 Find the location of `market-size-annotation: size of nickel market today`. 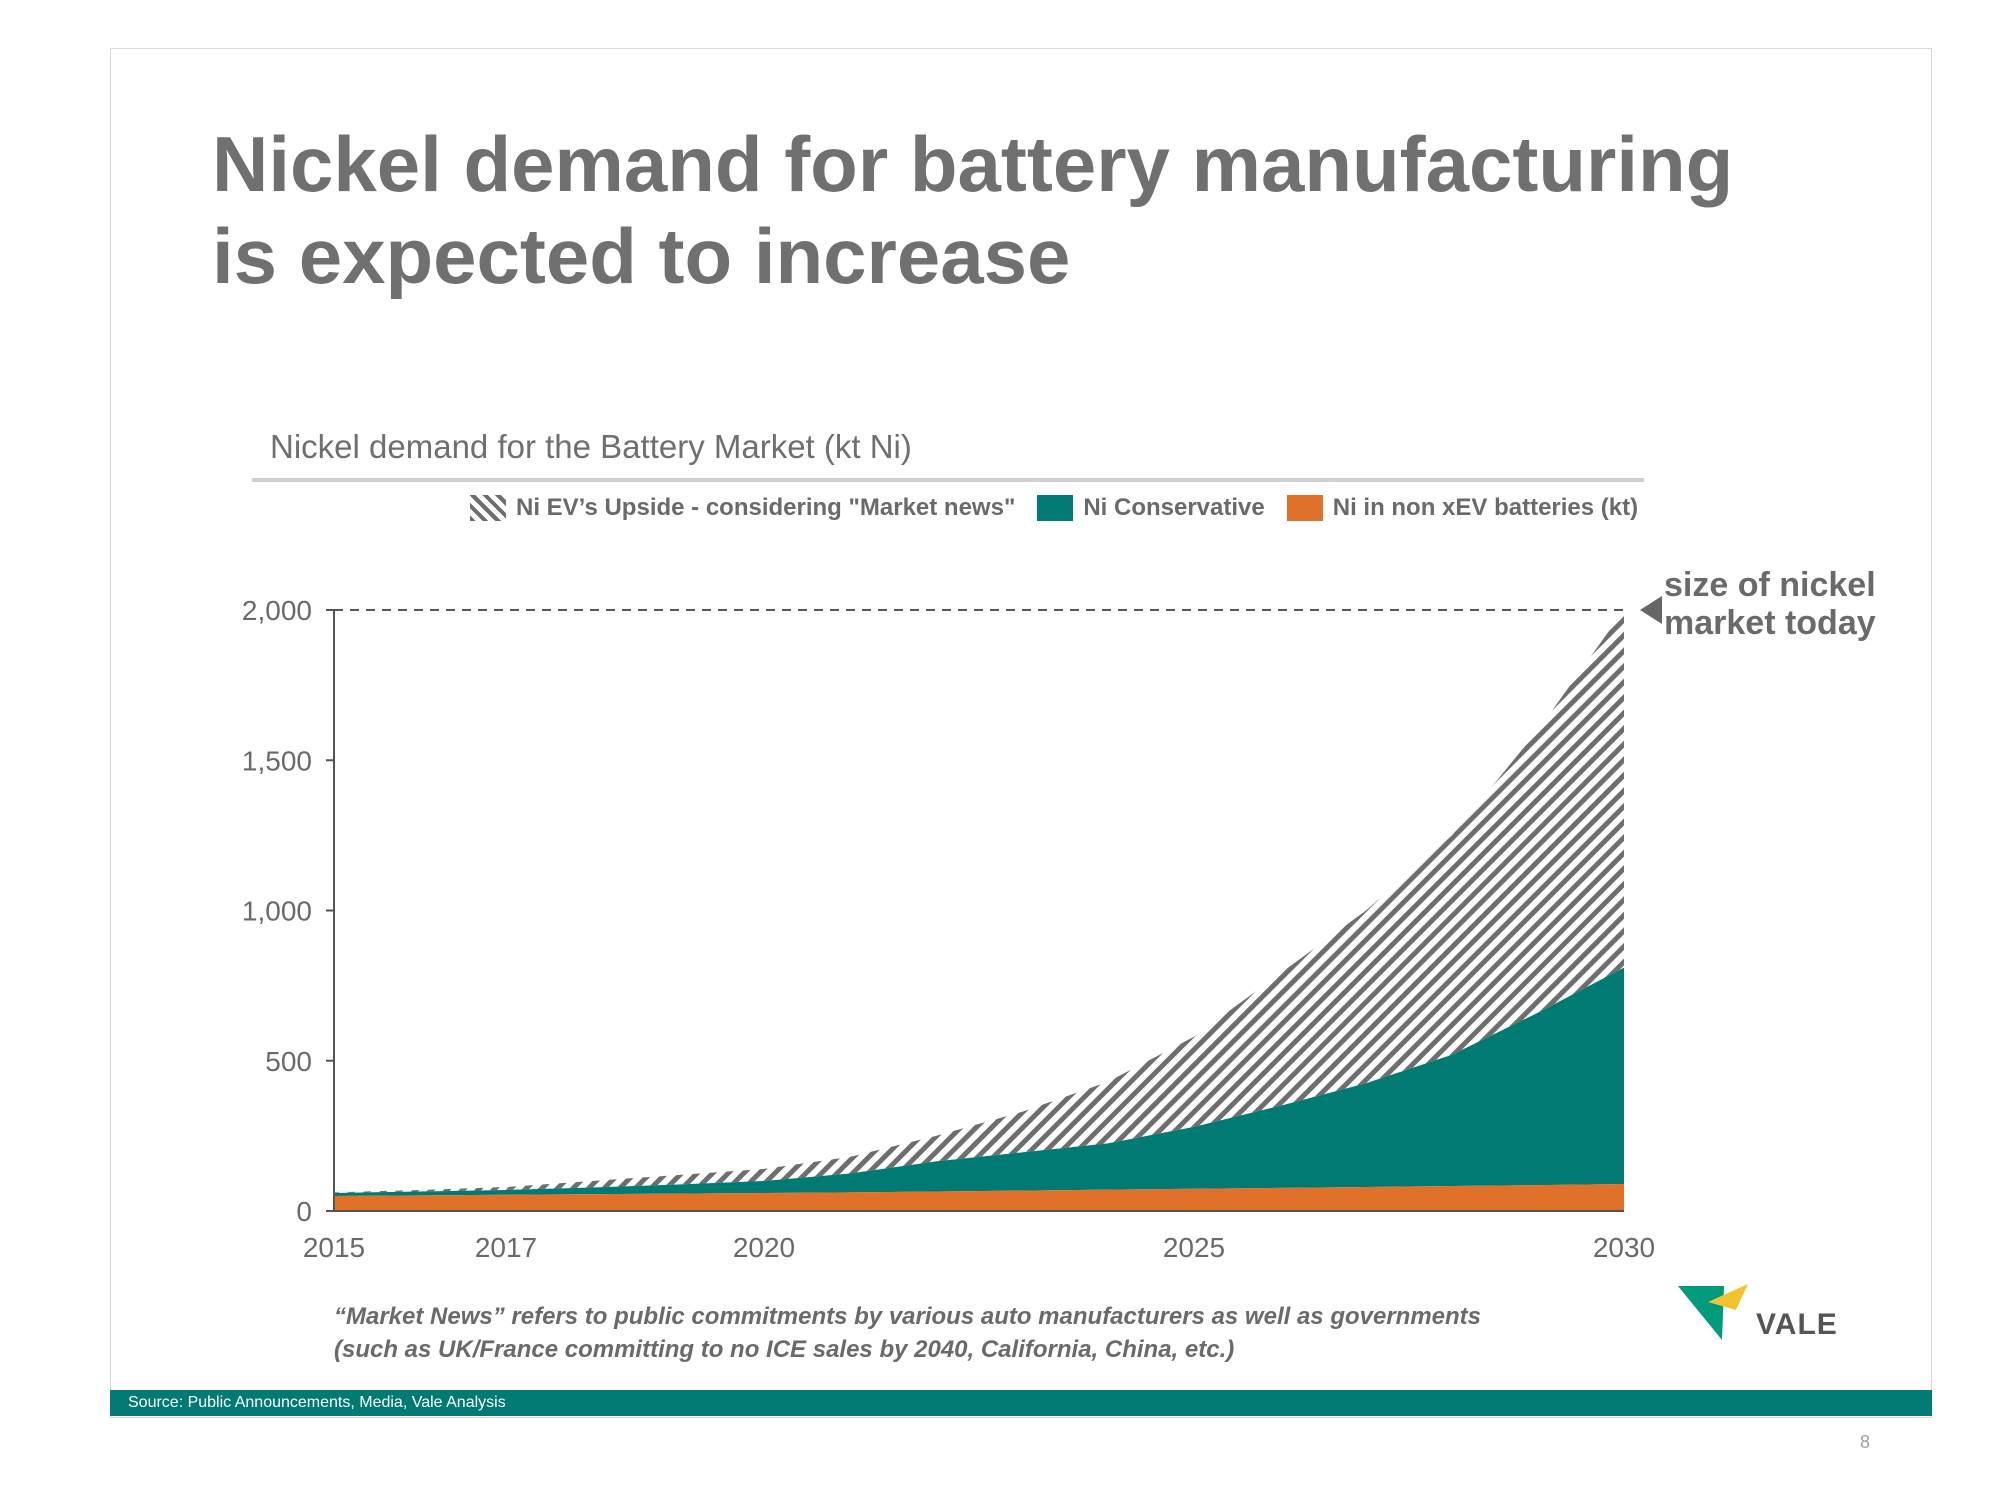

market-size-annotation: size of nickel market today is located at coordinates (1770, 604).